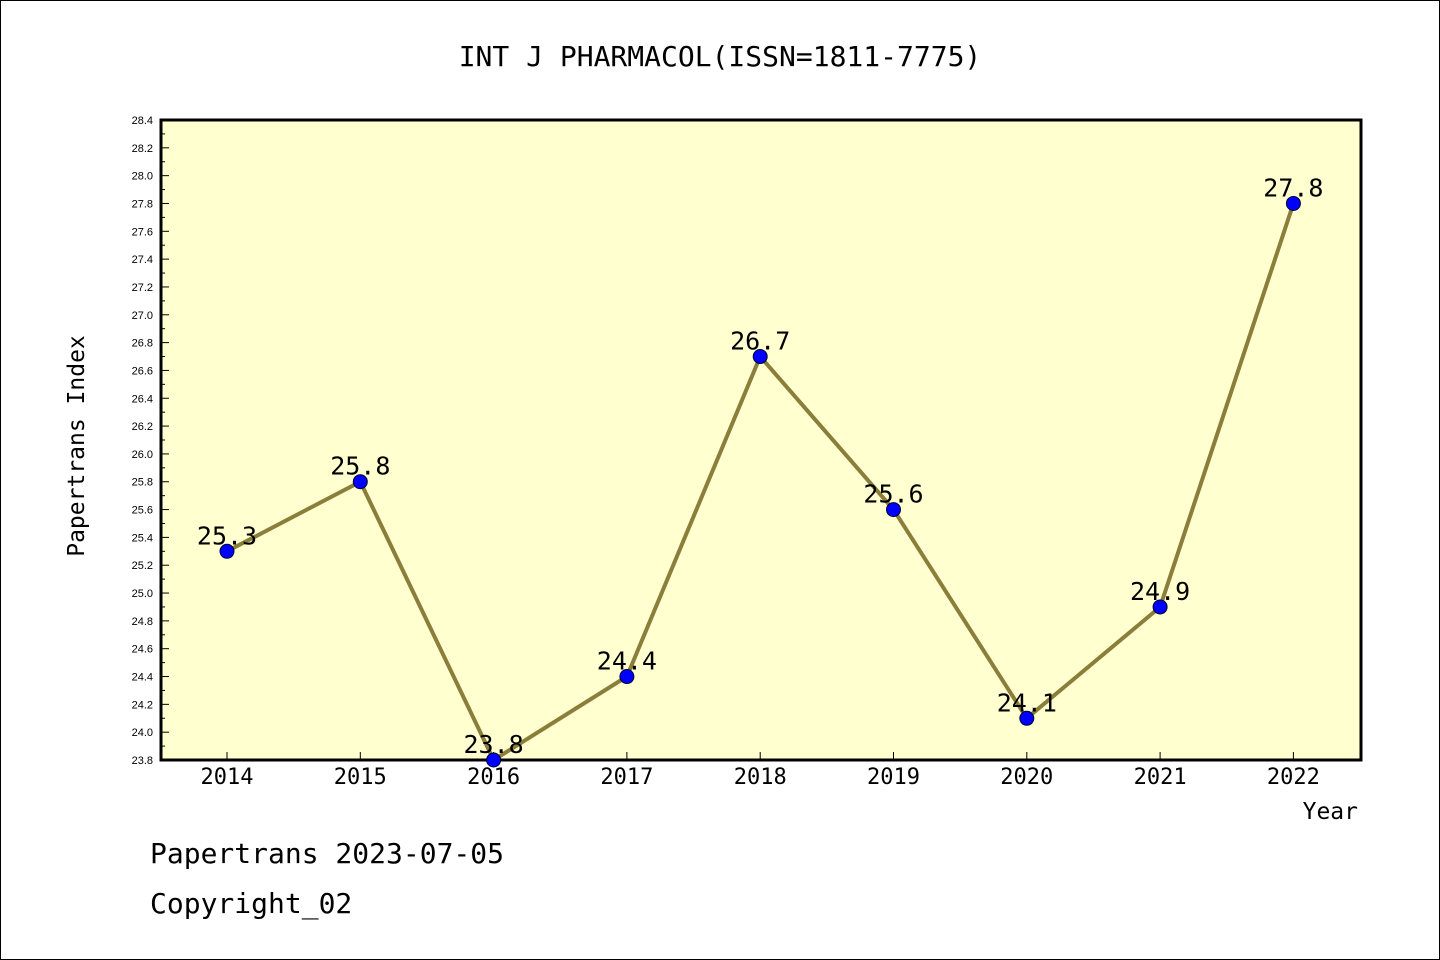  Describe the element at coordinates (142, 705) in the screenshot. I see `y-tick-label: 24.2` at that location.